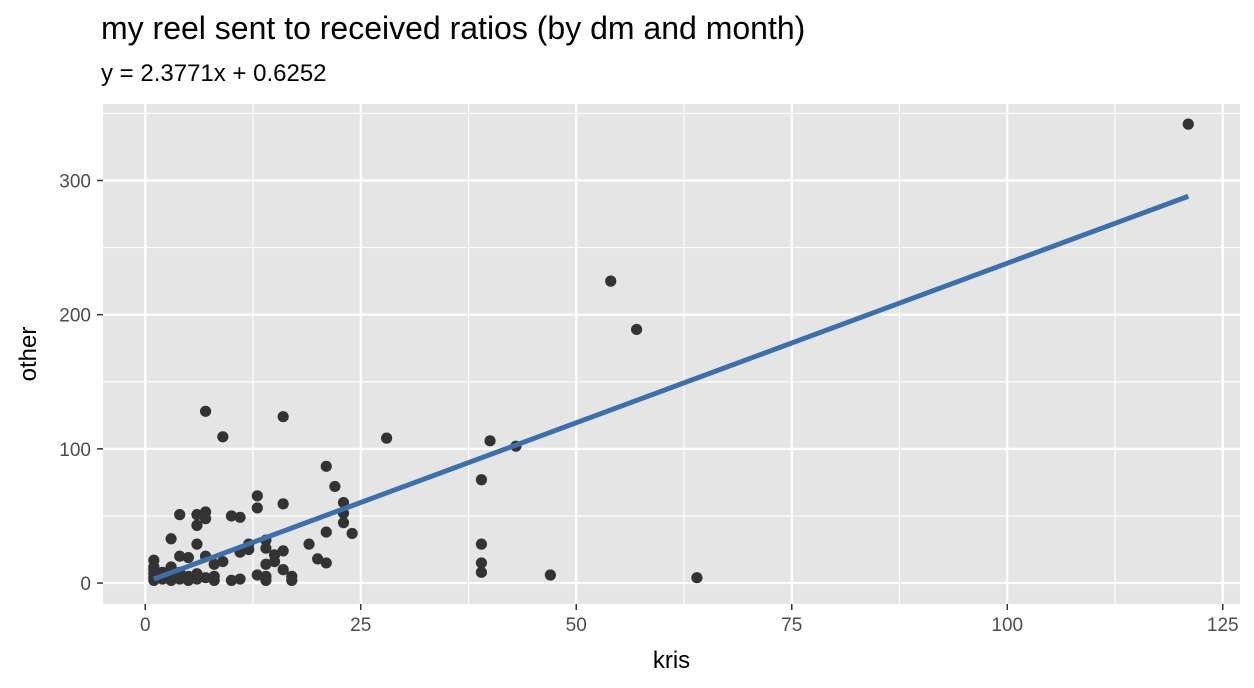  I want to click on y-axis-label: other, so click(28, 354).